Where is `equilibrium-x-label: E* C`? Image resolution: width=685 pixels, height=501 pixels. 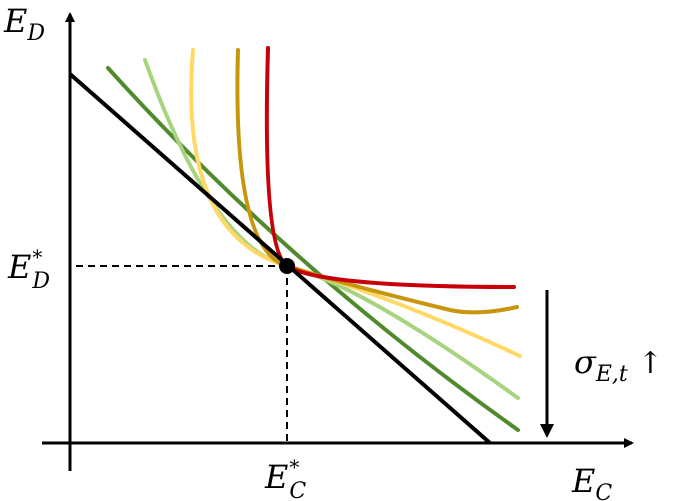 equilibrium-x-label: E* C is located at coordinates (285, 478).